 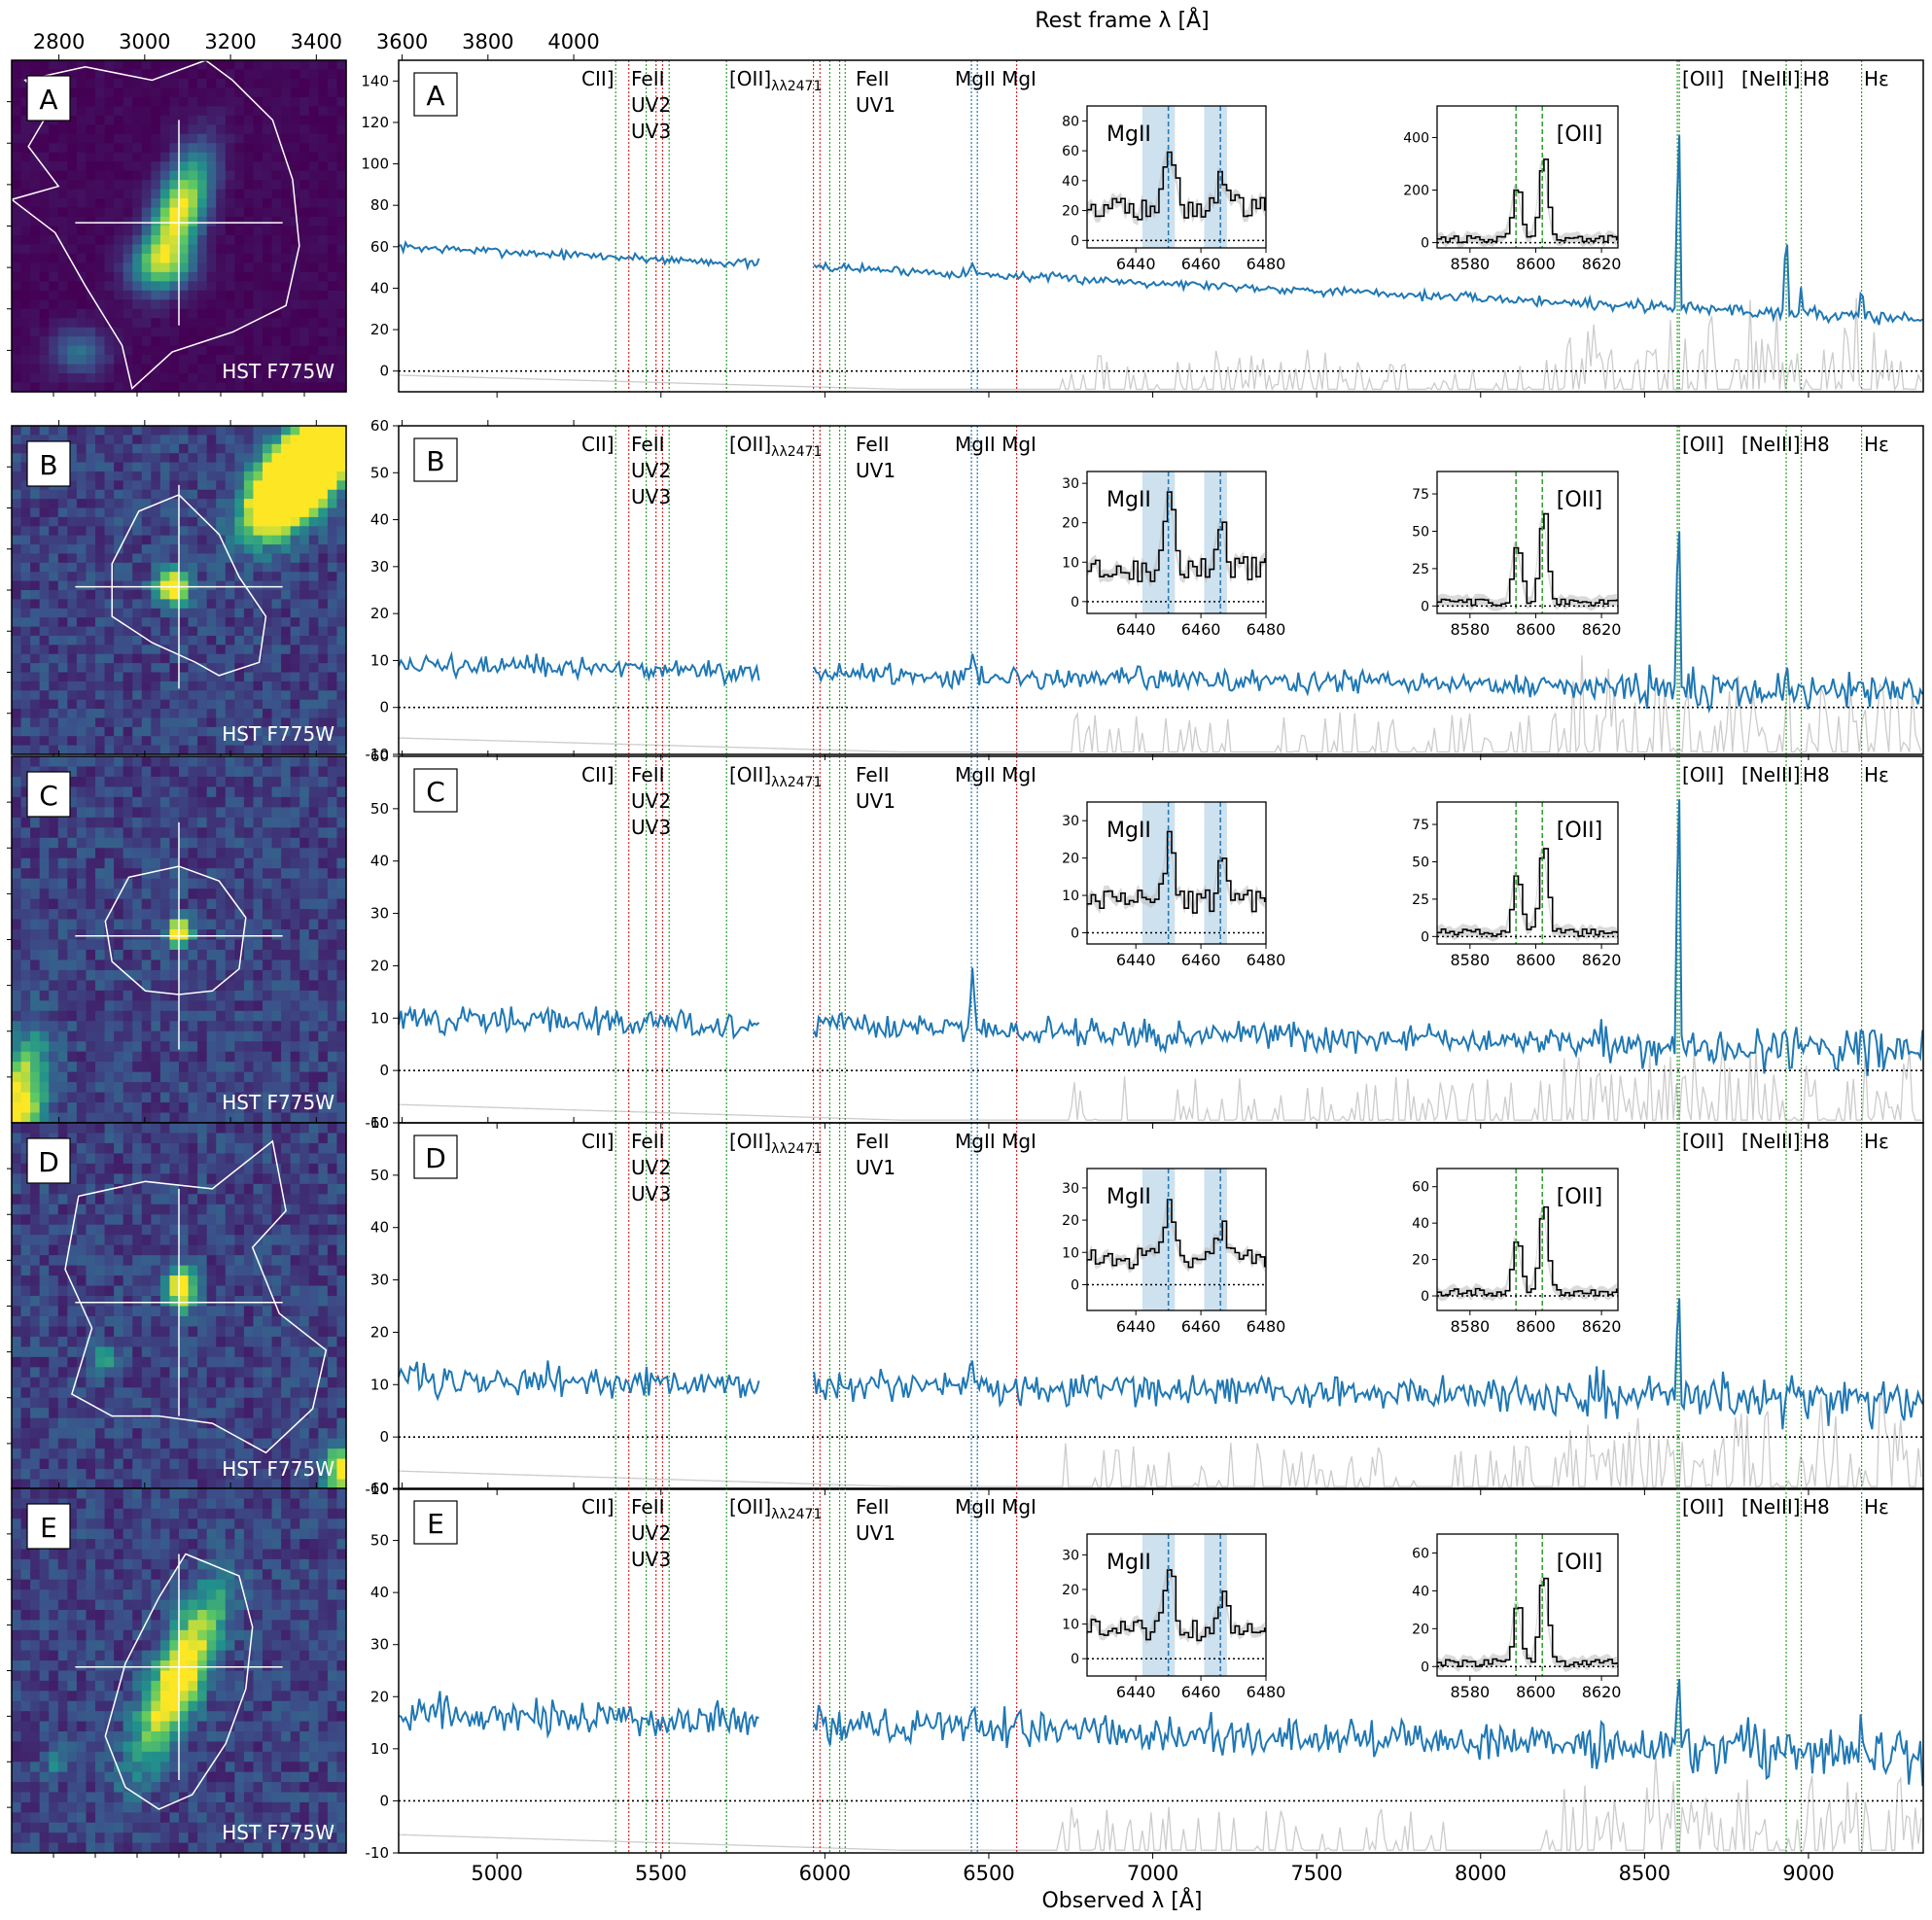 I want to click on inset-ytick-label-1: 20, so click(x=1420, y=1629).